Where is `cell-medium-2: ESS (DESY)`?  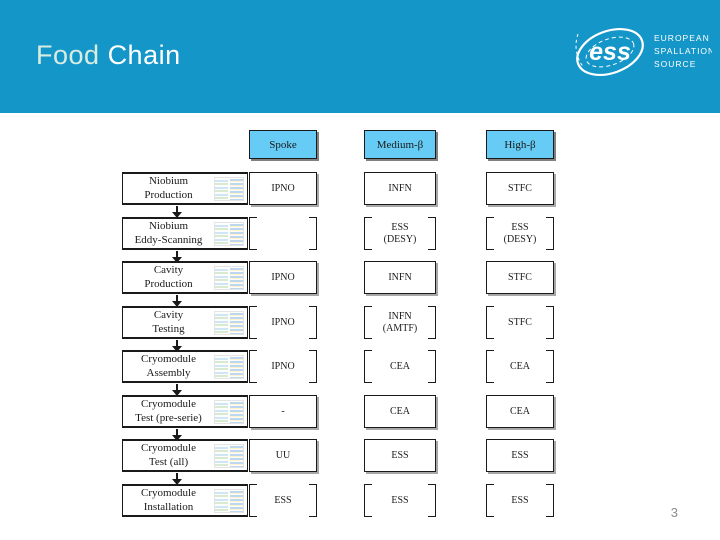 cell-medium-2: ESS (DESY) is located at coordinates (400, 233).